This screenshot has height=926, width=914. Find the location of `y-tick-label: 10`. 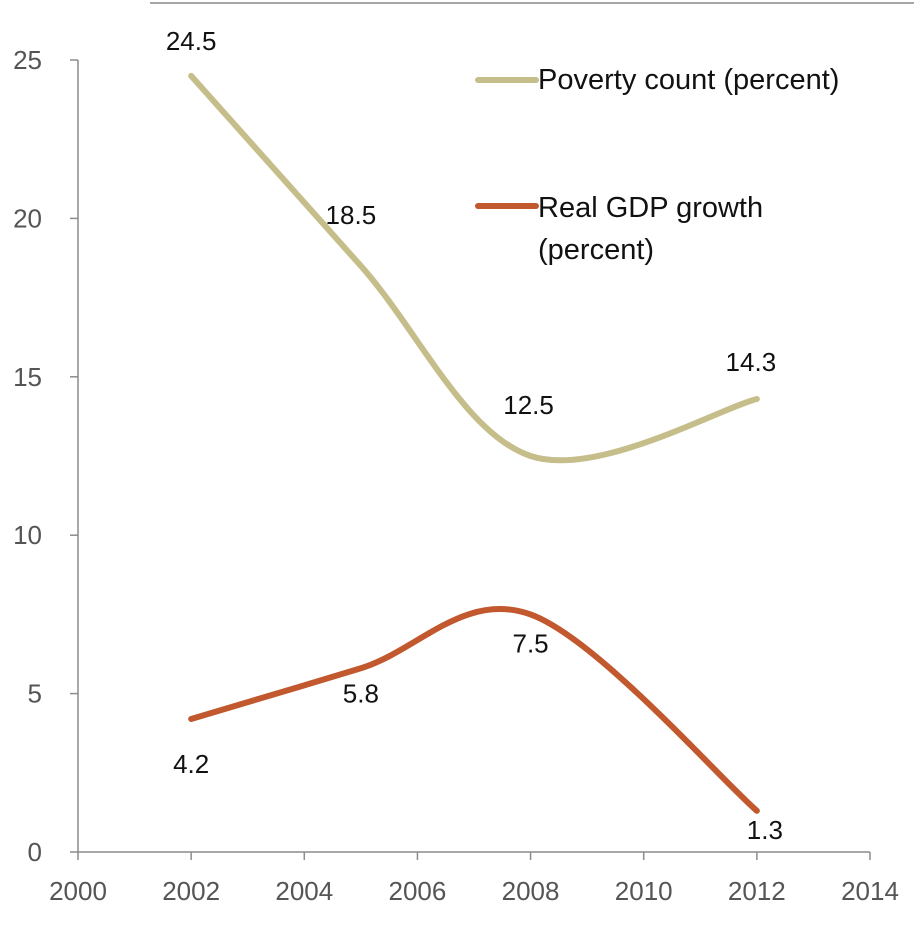

y-tick-label: 10 is located at coordinates (27, 535).